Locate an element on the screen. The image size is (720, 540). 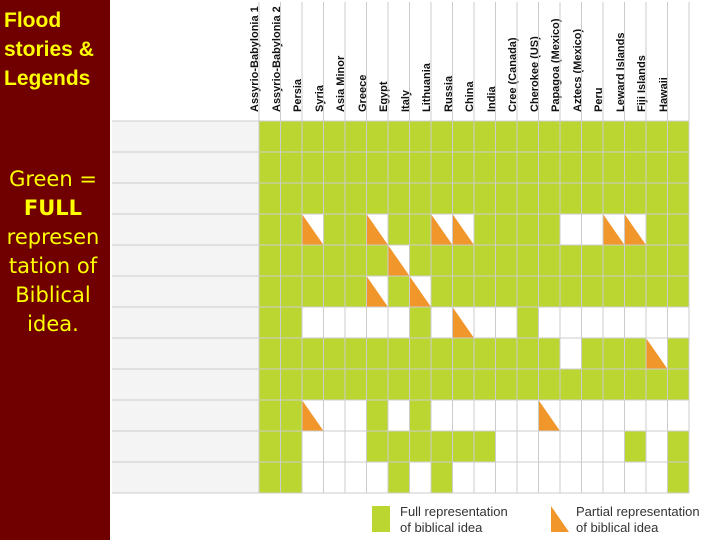
legend-full-line-1: Full representation is located at coordinates (454, 511).